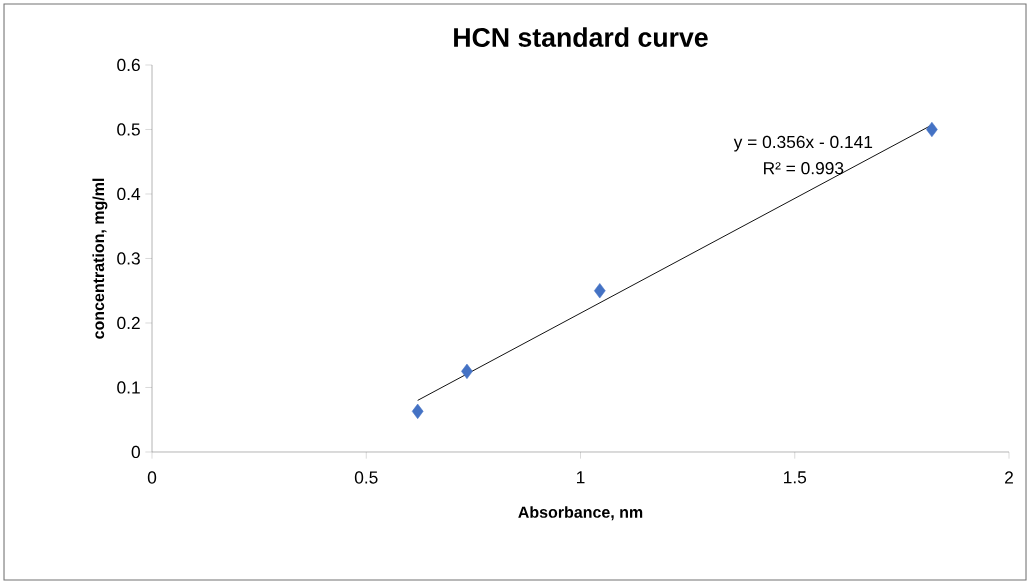 This screenshot has width=1030, height=584. Describe the element at coordinates (1009, 477) in the screenshot. I see `x-tick-label: 2` at that location.